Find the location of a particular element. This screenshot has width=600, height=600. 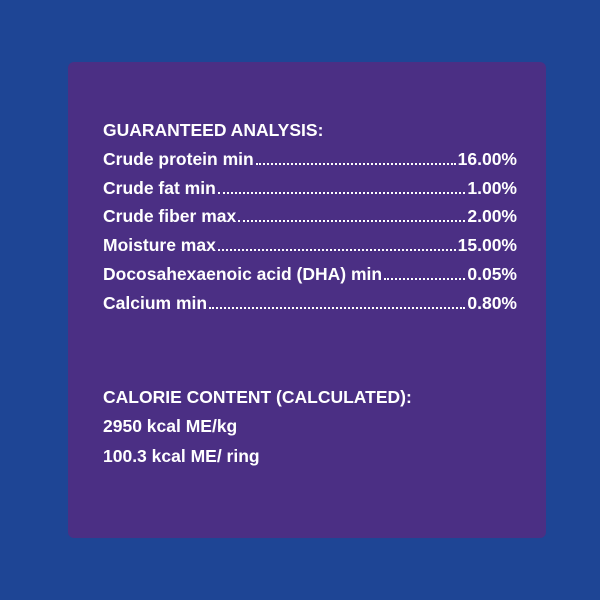

nutrient-value: 1.00% is located at coordinates (492, 187).